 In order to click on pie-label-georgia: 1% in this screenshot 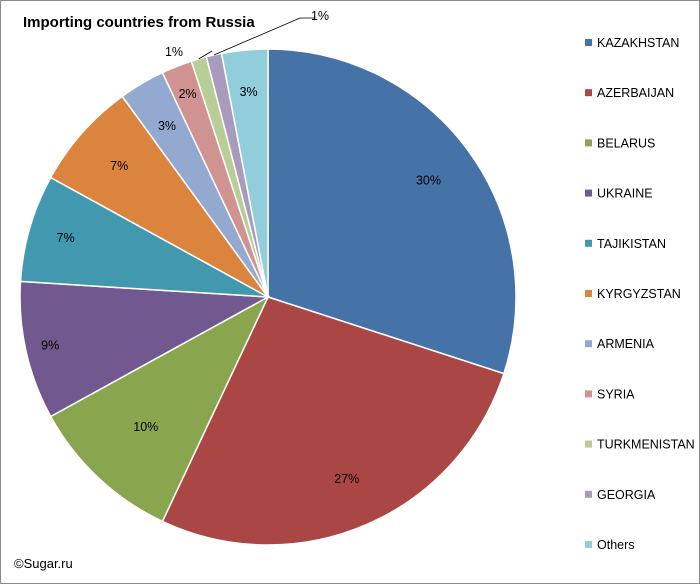, I will do `click(320, 16)`.